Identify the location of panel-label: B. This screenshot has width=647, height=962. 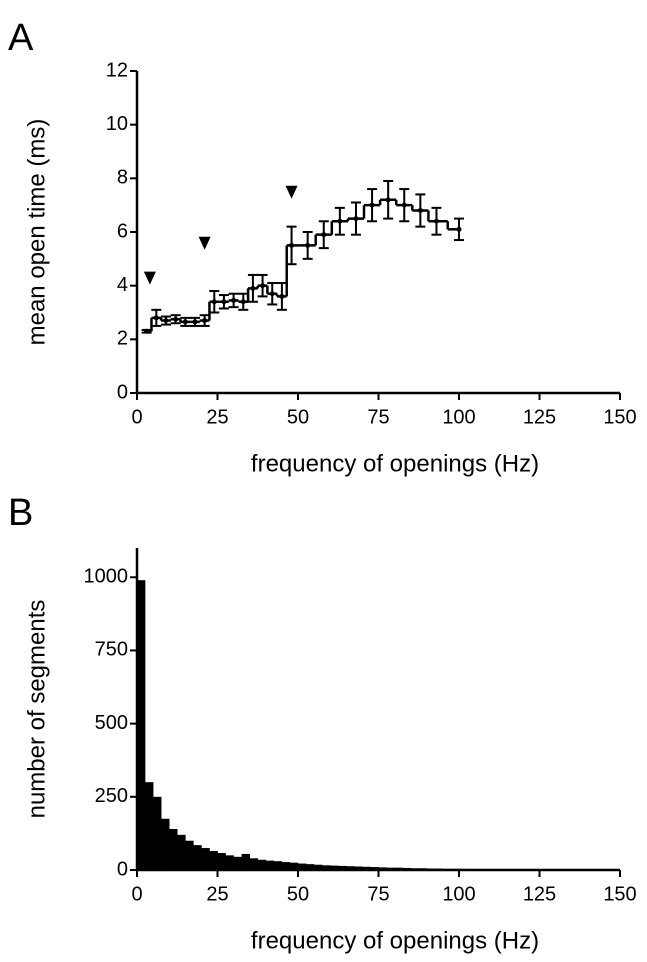
(20, 513).